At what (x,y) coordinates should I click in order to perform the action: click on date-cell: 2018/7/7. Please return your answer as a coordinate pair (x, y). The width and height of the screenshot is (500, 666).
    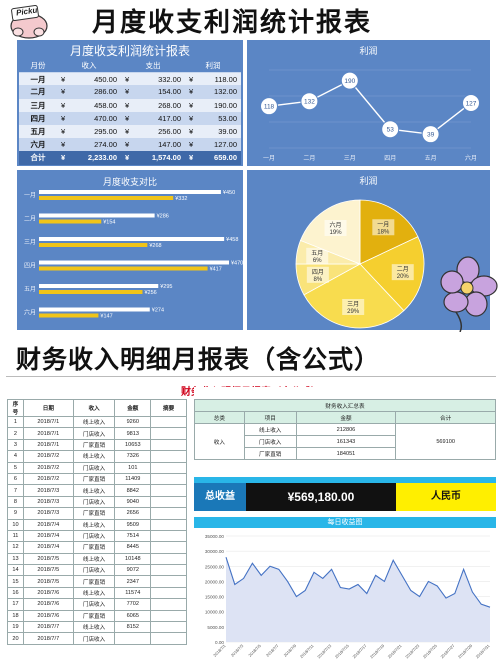
    Looking at the image, I should click on (48, 627).